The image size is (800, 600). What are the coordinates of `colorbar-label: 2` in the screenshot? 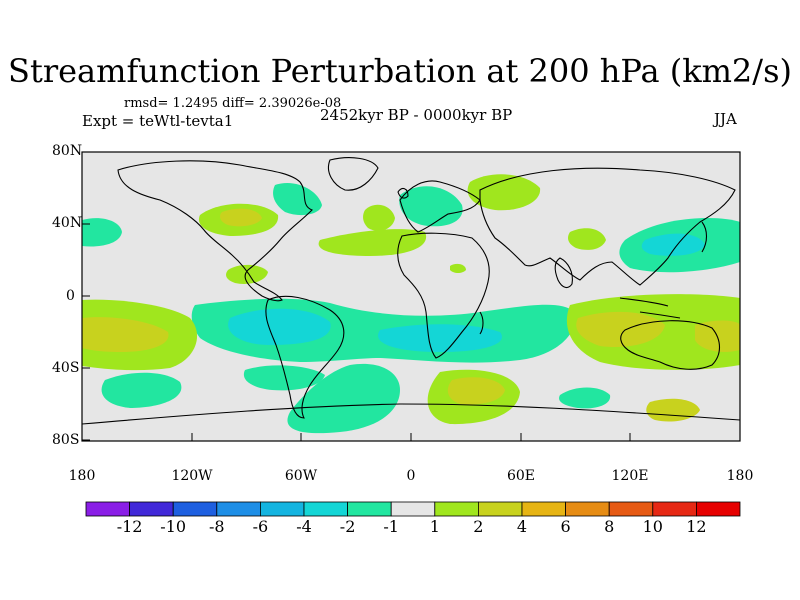 It's located at (478, 526).